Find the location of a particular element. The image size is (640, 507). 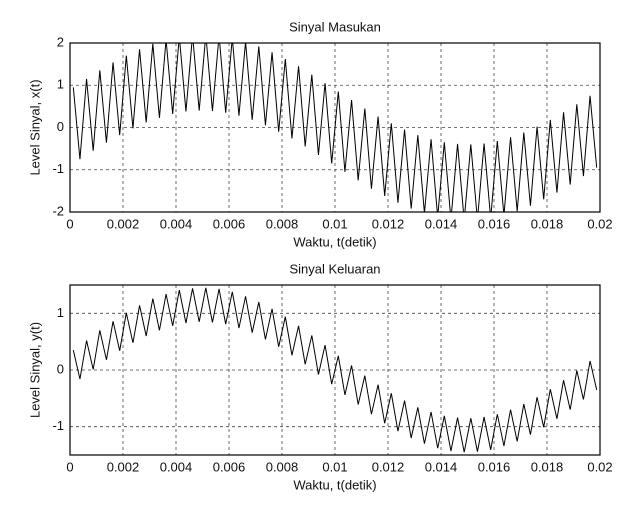

y-axis-label: Level Sinyal, x(t) is located at coordinates (34, 127).